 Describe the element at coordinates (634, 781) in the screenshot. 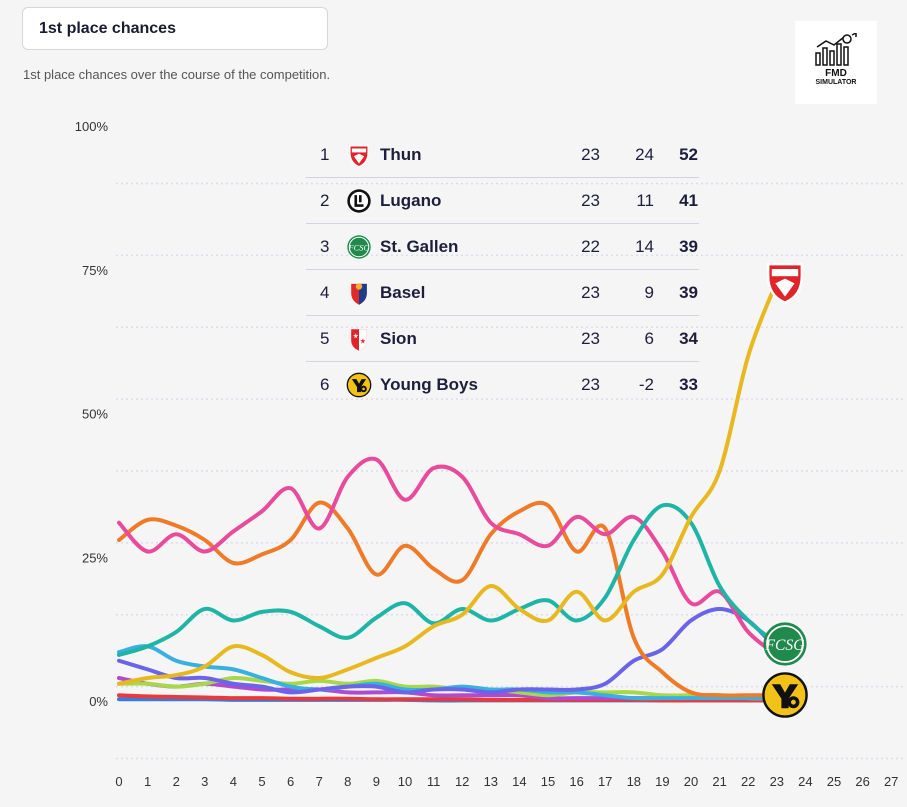

I see `x-tick-label: 18` at that location.